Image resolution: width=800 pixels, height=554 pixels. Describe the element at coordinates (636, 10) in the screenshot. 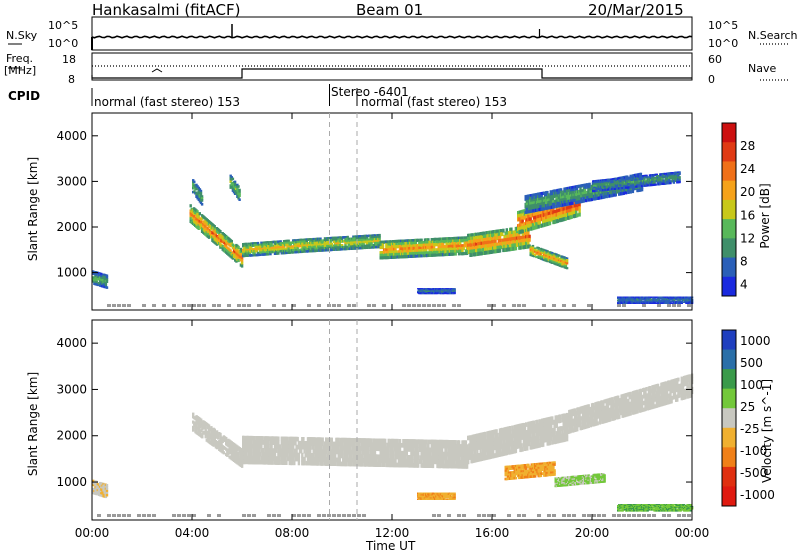

I see `date-title: 20/Mar/2015` at that location.